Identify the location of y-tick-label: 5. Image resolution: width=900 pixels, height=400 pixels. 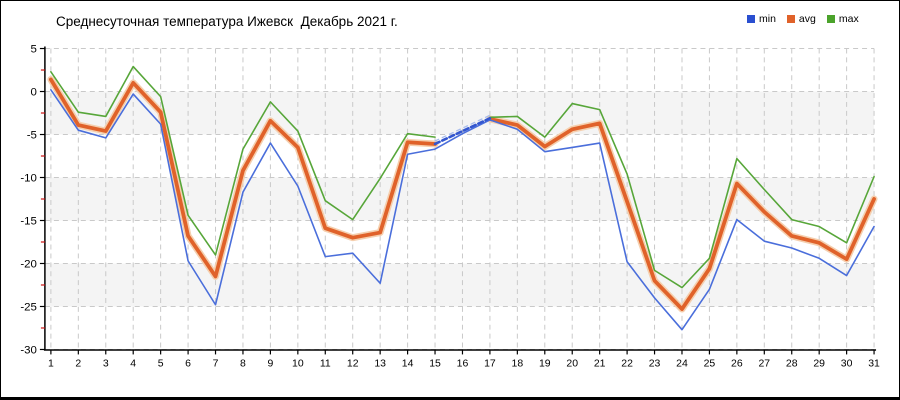
(34, 50).